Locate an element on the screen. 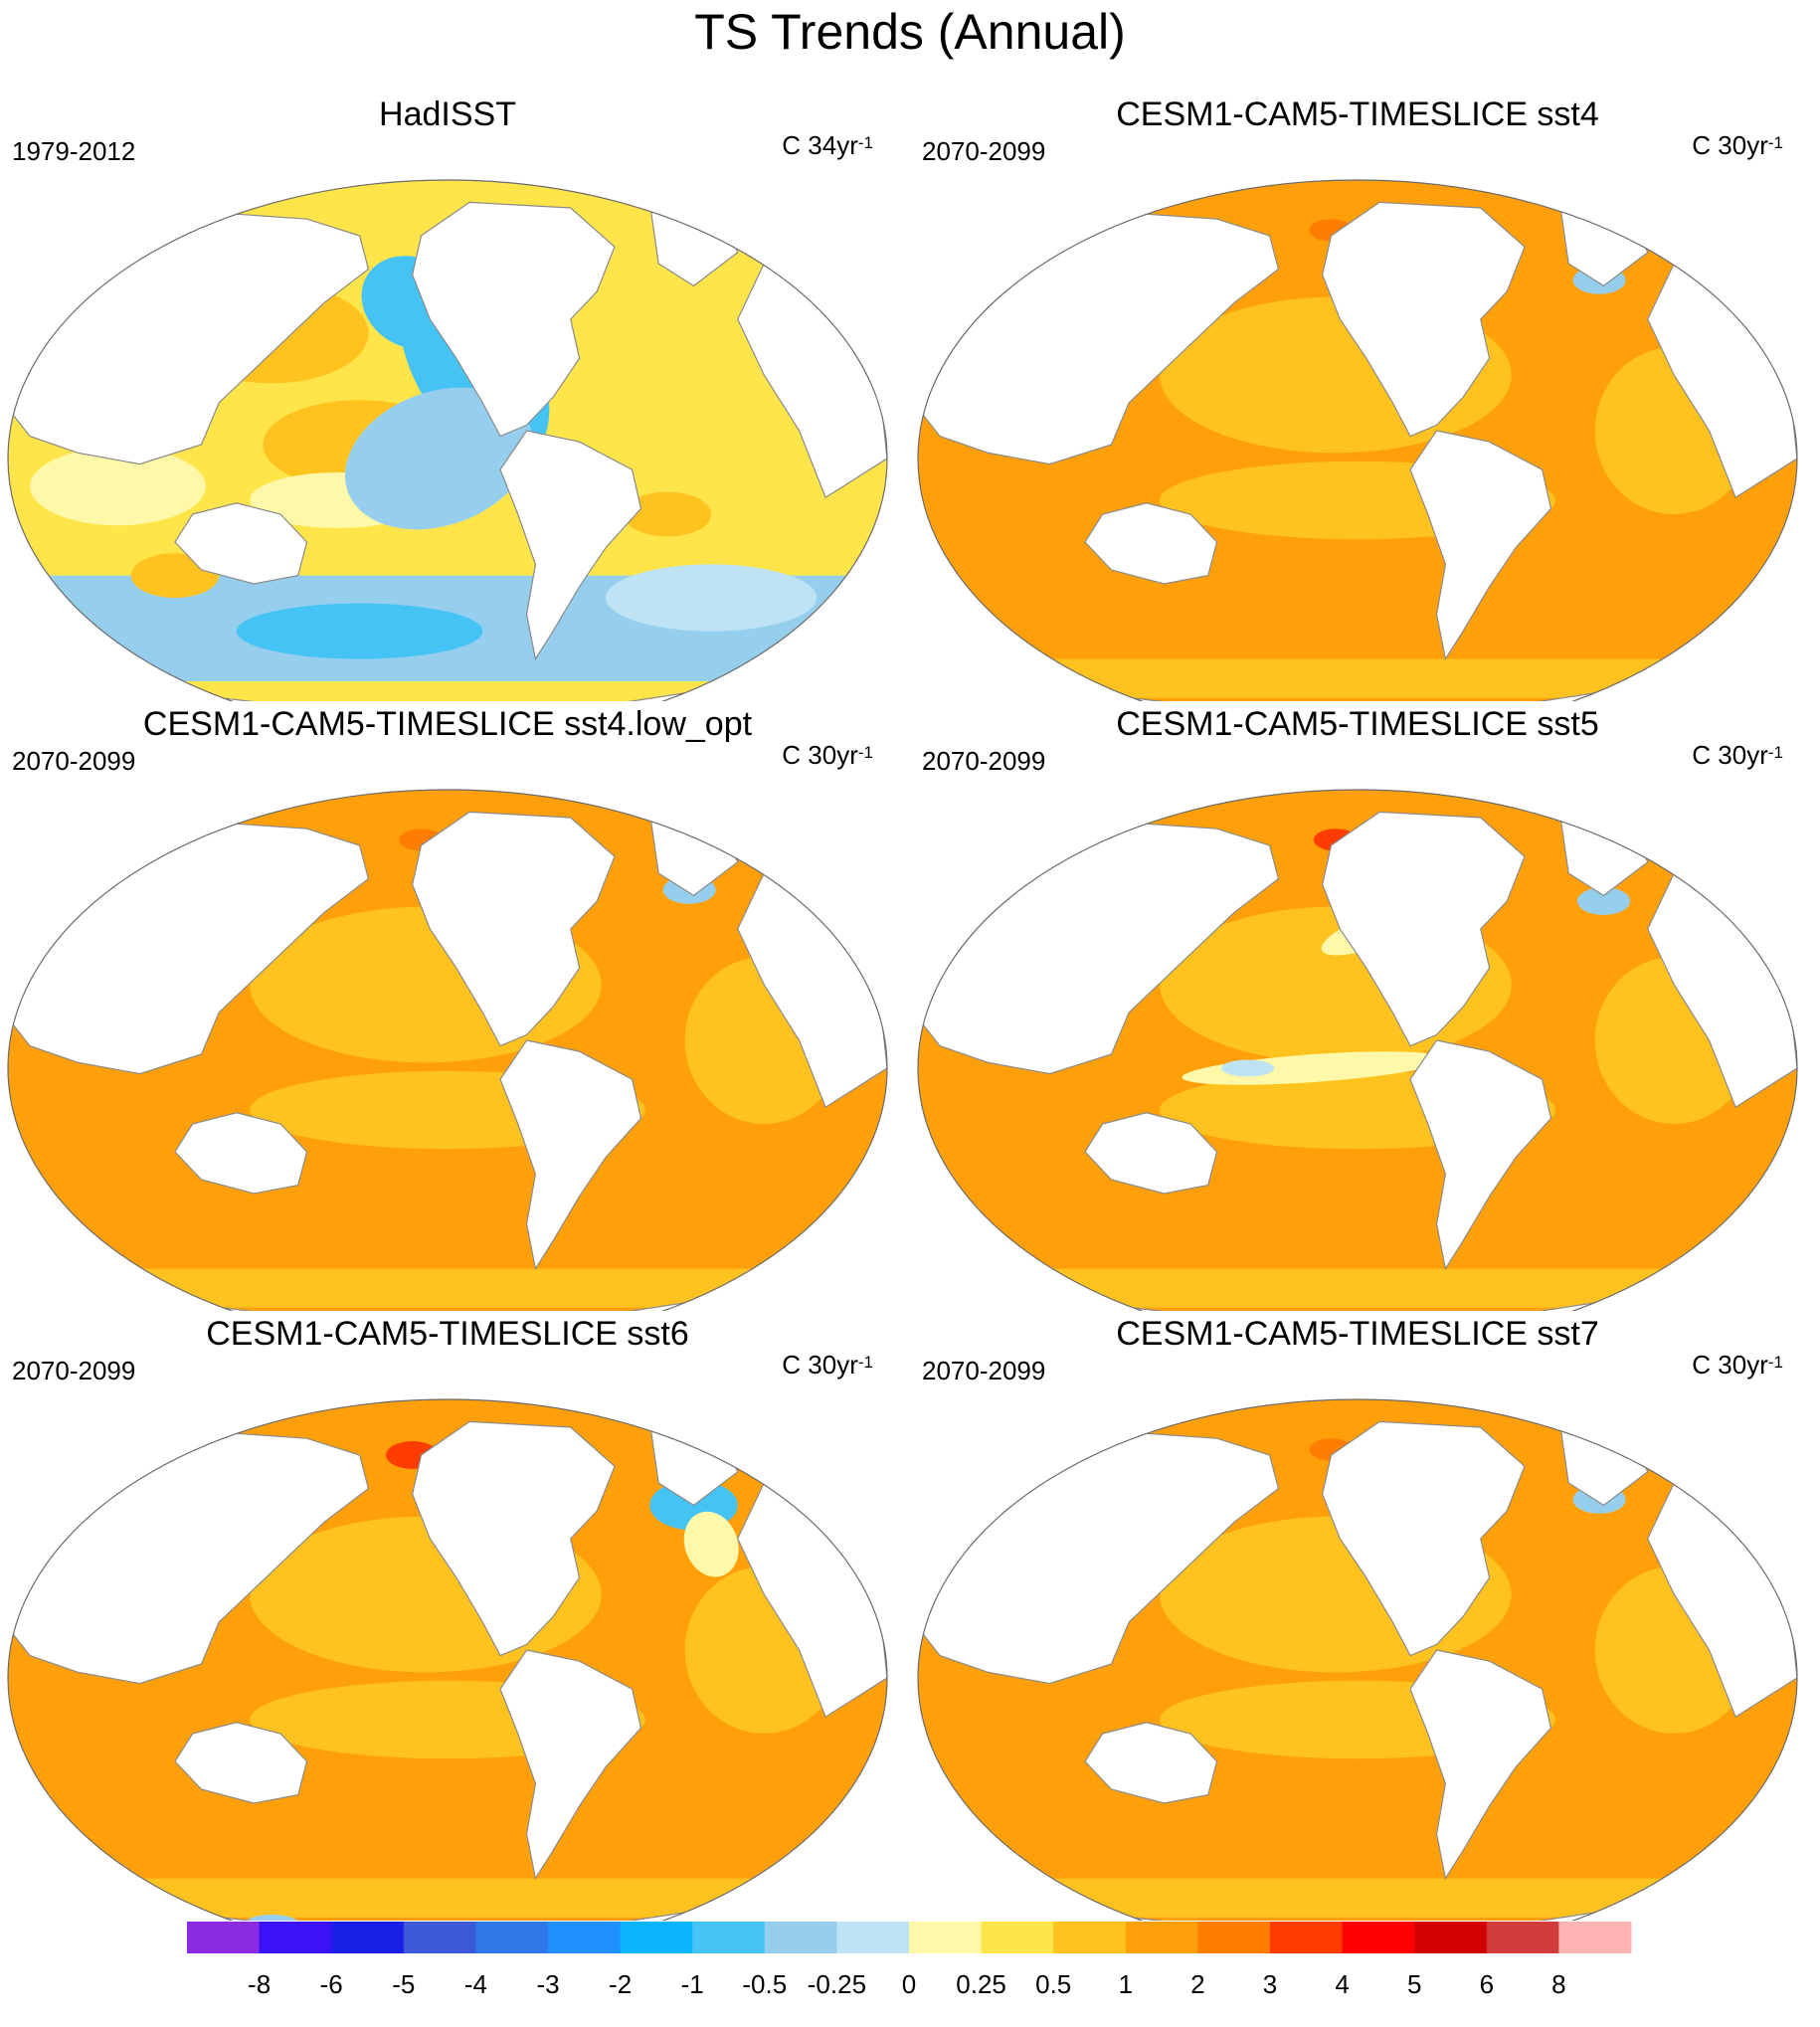 The height and width of the screenshot is (2027, 1820). neutral-patch is located at coordinates (711, 1544).